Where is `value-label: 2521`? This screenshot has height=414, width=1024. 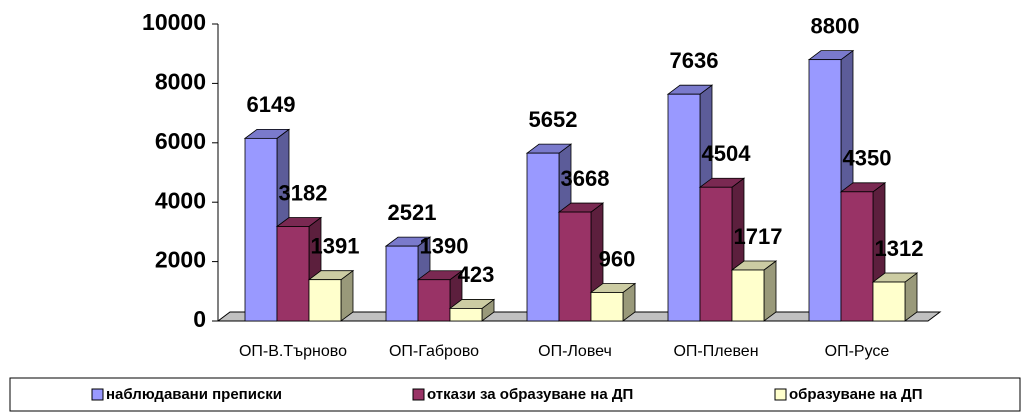 value-label: 2521 is located at coordinates (412, 212).